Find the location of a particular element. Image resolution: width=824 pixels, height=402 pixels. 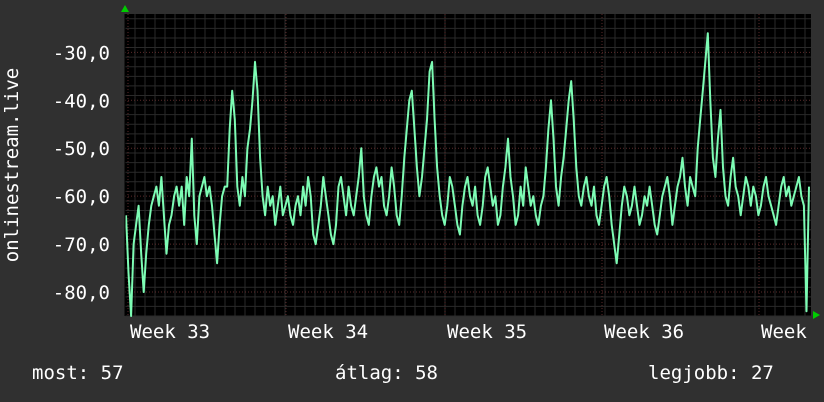

y-tick-label: -60,0 is located at coordinates (81, 197).